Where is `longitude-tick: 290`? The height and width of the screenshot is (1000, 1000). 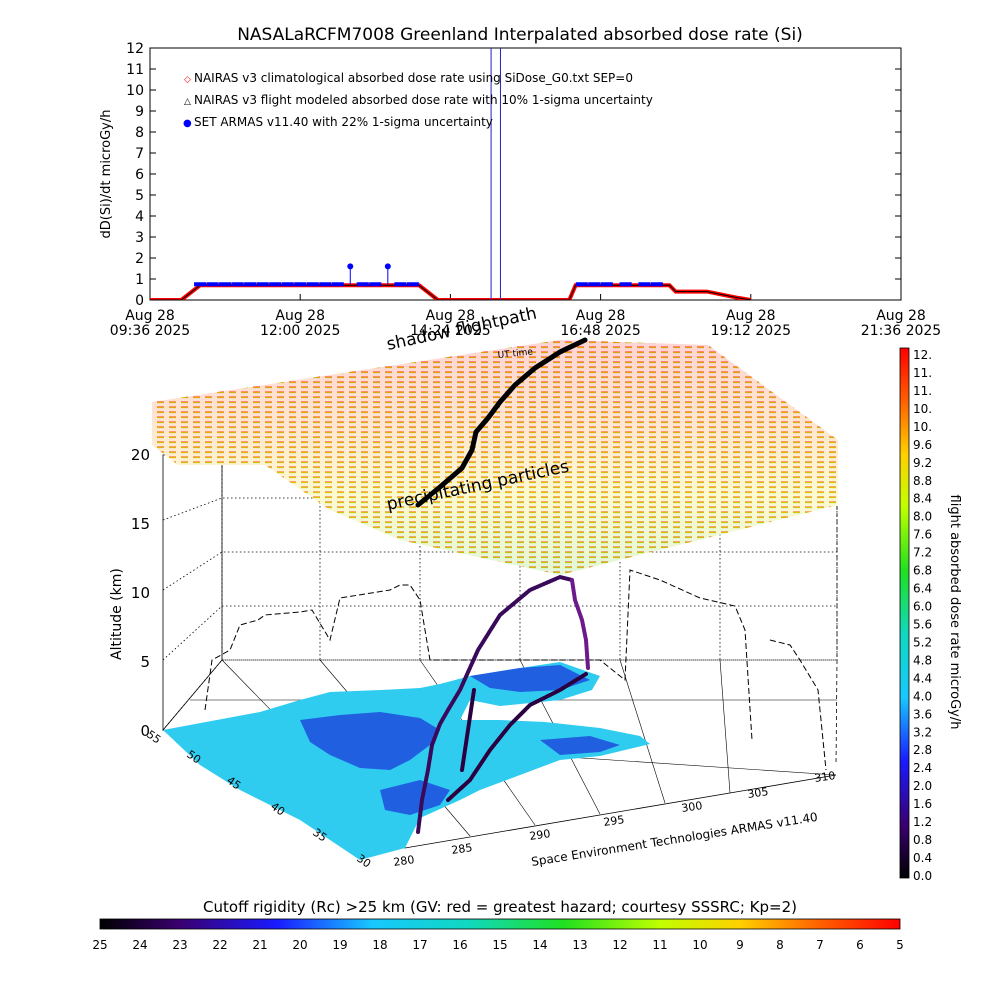
longitude-tick: 290 is located at coordinates (540, 835).